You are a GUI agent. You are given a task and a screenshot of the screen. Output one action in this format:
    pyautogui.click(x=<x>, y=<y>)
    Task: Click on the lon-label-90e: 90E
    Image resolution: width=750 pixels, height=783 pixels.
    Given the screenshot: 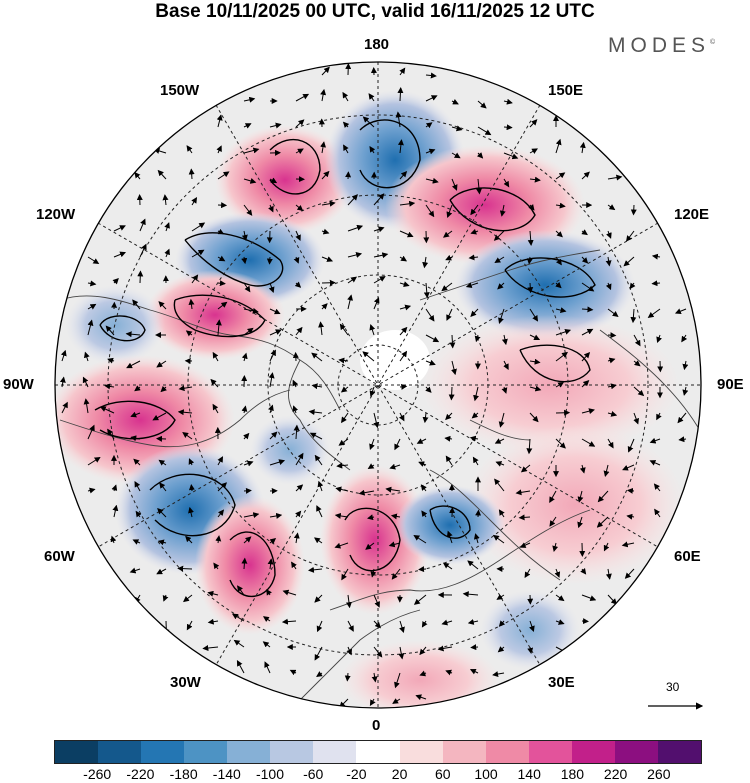 What is the action you would take?
    pyautogui.click(x=730, y=384)
    